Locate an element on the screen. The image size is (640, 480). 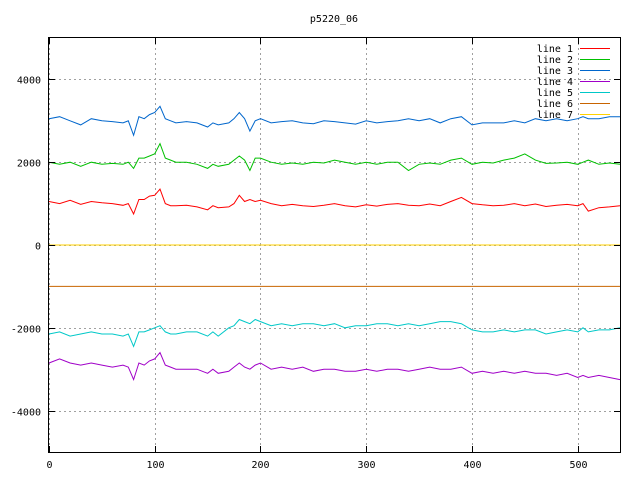
y-tick-label: -2000 is located at coordinates (26, 330).